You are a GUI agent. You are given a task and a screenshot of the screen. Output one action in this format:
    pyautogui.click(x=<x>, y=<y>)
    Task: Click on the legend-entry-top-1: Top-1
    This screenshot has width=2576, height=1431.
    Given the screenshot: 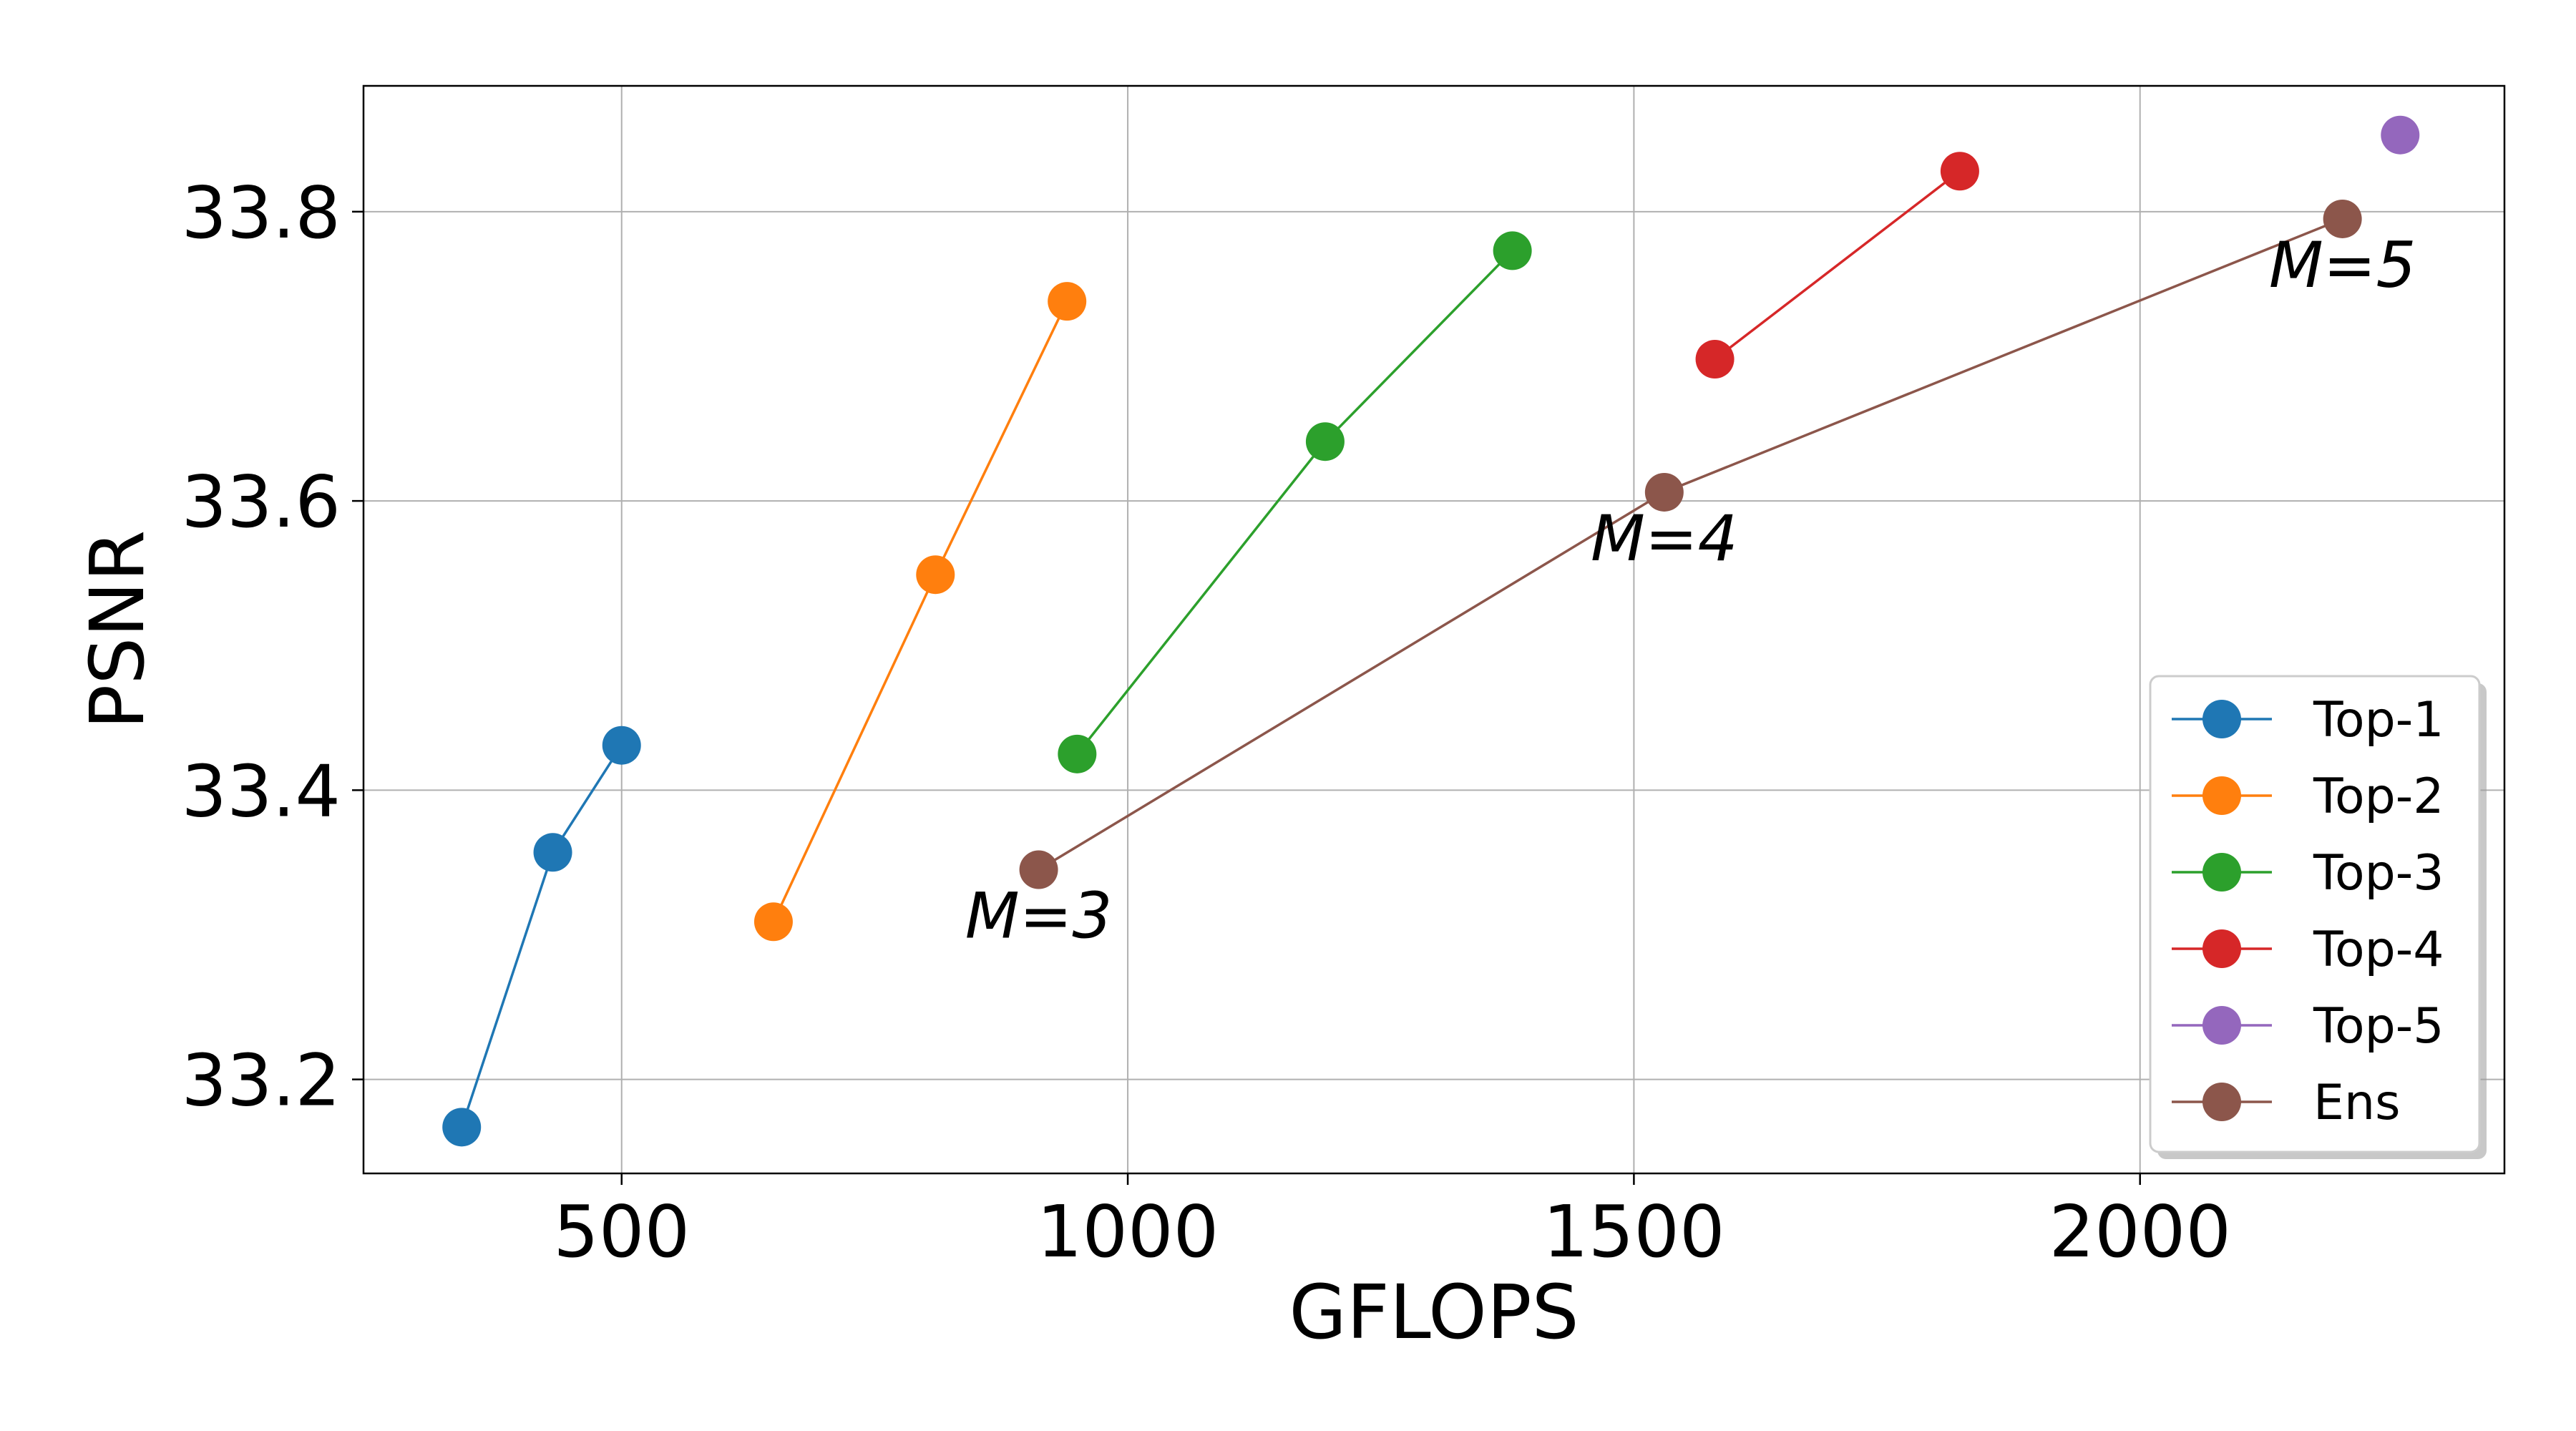 What is the action you would take?
    pyautogui.click(x=2308, y=720)
    